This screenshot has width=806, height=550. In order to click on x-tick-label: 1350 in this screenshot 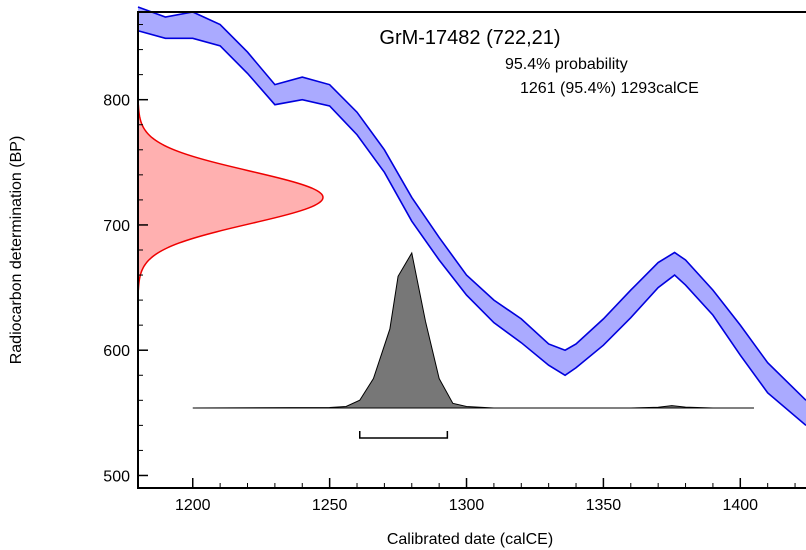, I will do `click(604, 505)`.